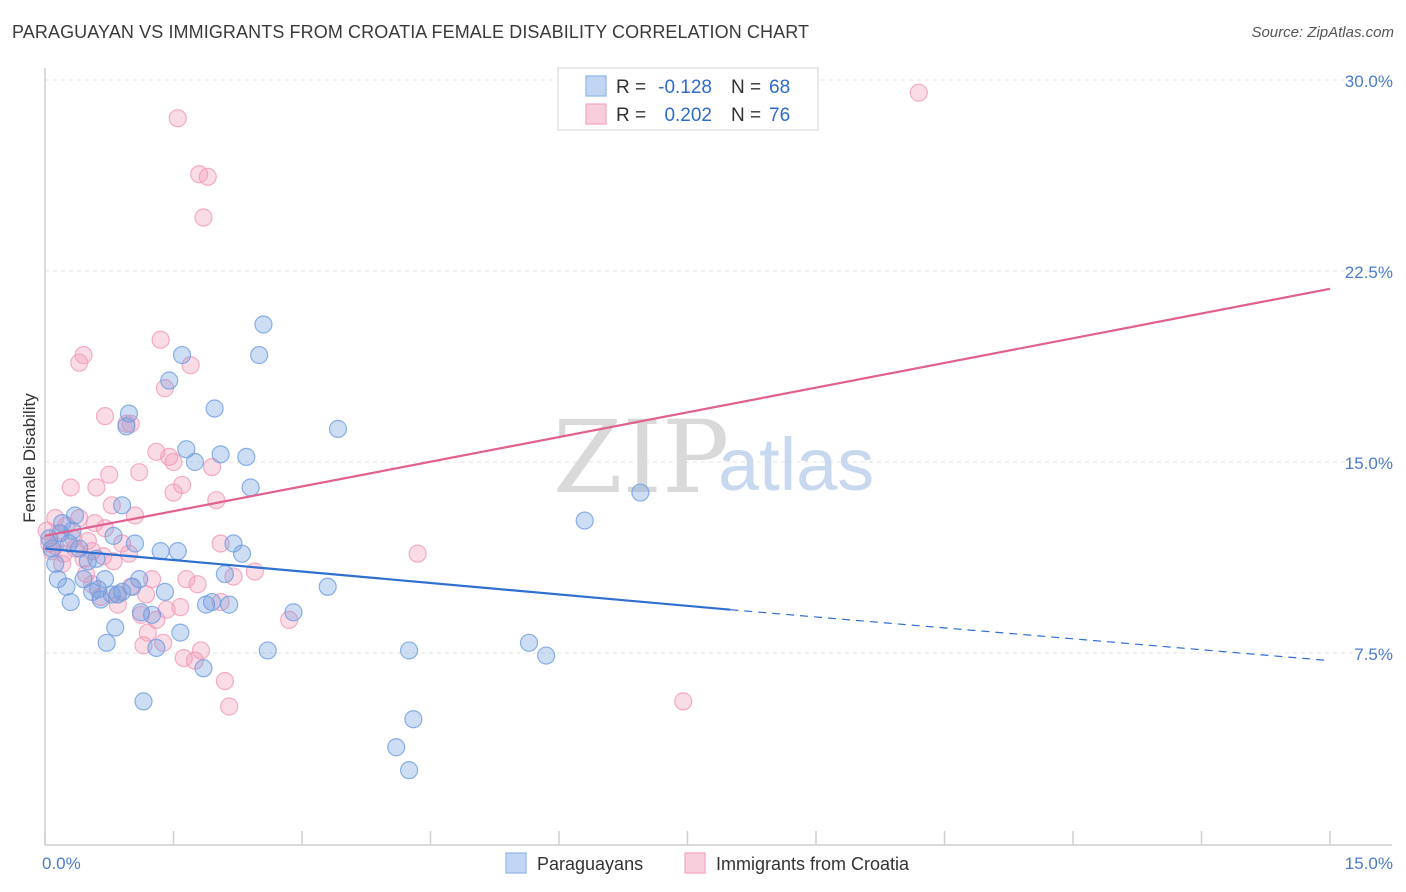 The width and height of the screenshot is (1406, 892). What do you see at coordinates (1369, 863) in the screenshot?
I see `x-tick-label: 15.0%` at bounding box center [1369, 863].